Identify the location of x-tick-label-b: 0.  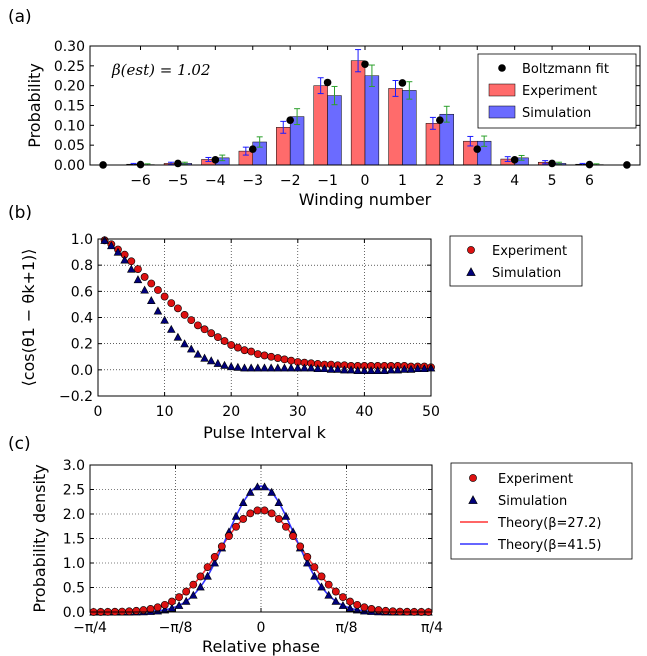
(98, 412).